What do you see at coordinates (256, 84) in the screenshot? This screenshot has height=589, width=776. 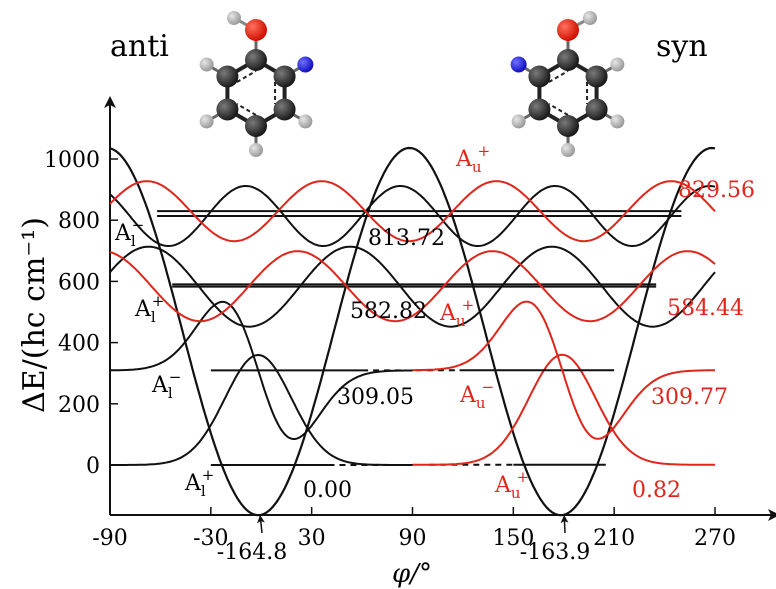 I see `anti-molecule-image` at bounding box center [256, 84].